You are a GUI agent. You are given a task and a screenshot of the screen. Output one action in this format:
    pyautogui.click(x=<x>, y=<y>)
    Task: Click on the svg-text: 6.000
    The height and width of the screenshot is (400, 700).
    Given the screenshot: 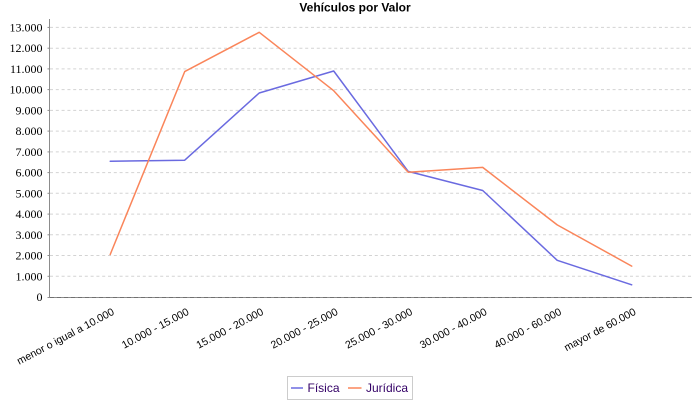 What is the action you would take?
    pyautogui.click(x=29, y=173)
    